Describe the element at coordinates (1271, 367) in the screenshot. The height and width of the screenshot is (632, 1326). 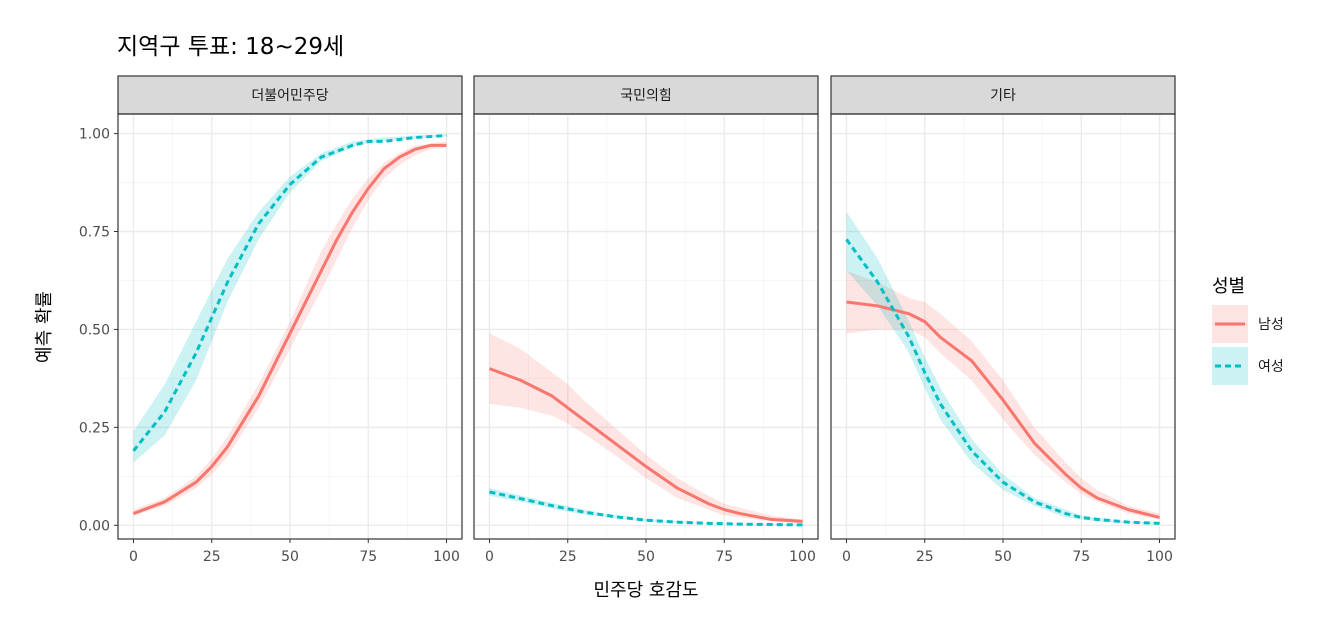
I see `legend-label: 여성` at that location.